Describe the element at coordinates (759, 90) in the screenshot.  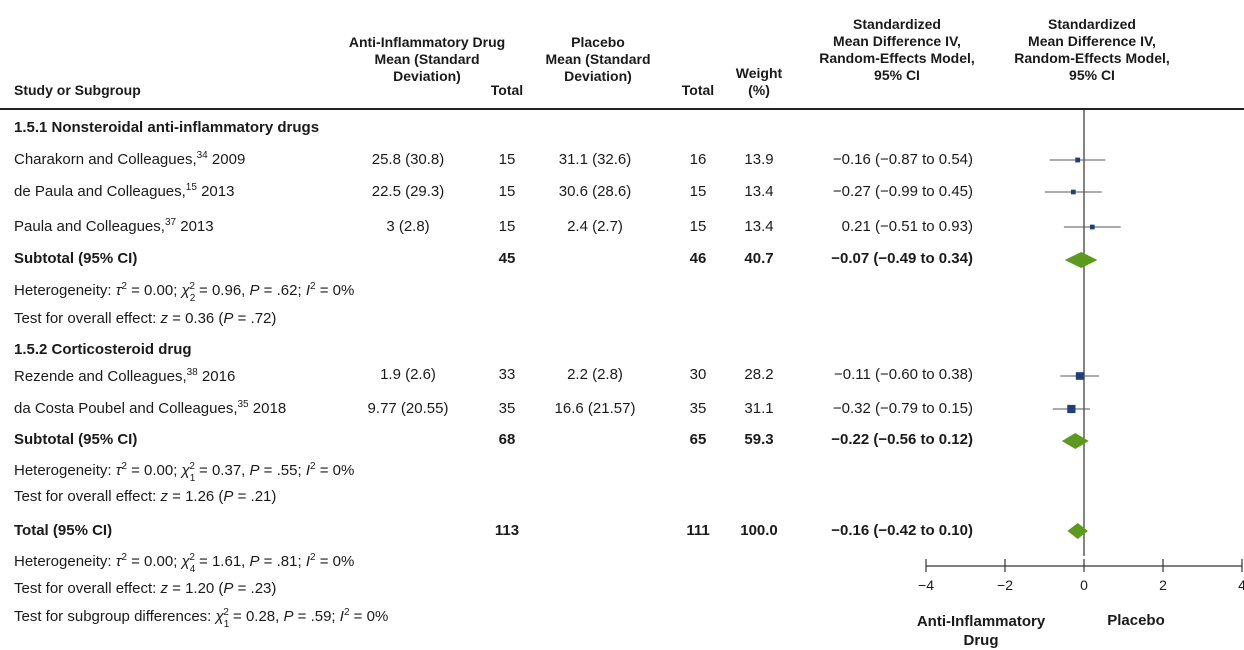
I see `header-line: (%)` at that location.